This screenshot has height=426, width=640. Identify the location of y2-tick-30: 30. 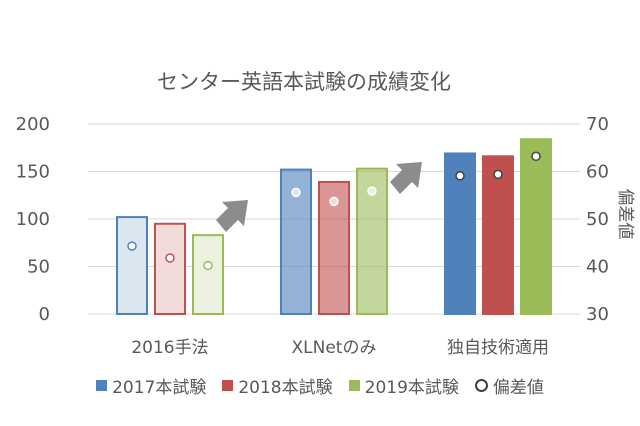
(597, 314).